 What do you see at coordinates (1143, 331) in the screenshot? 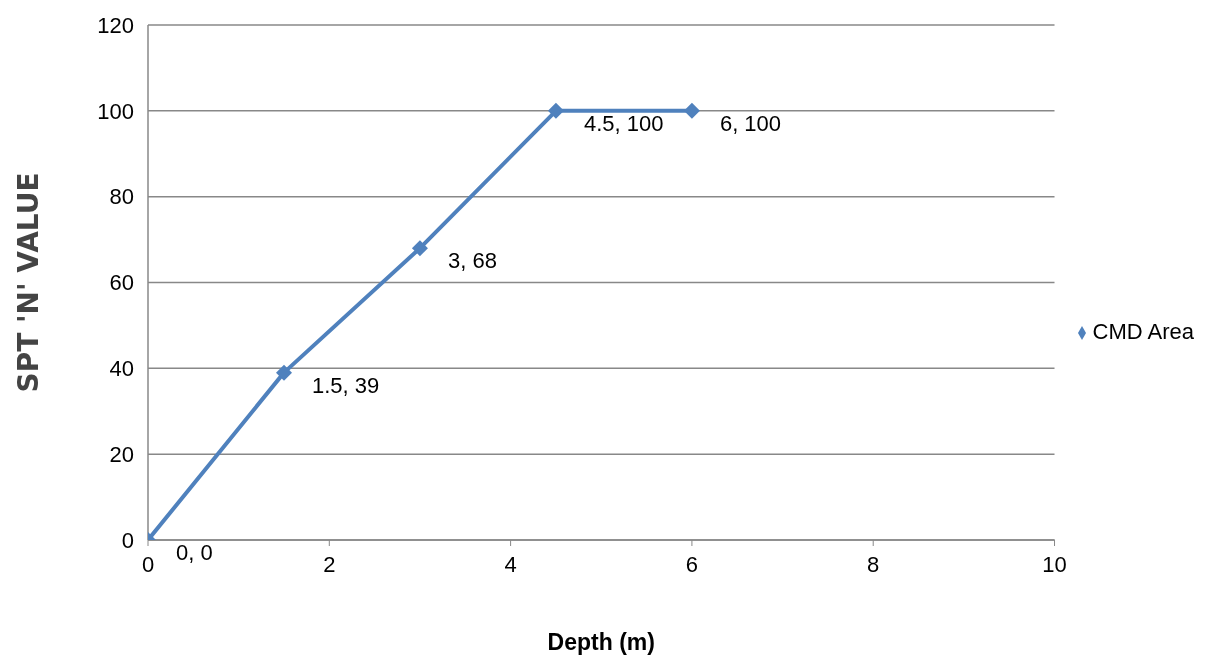
I see `legend-label: CMD Area` at bounding box center [1143, 331].